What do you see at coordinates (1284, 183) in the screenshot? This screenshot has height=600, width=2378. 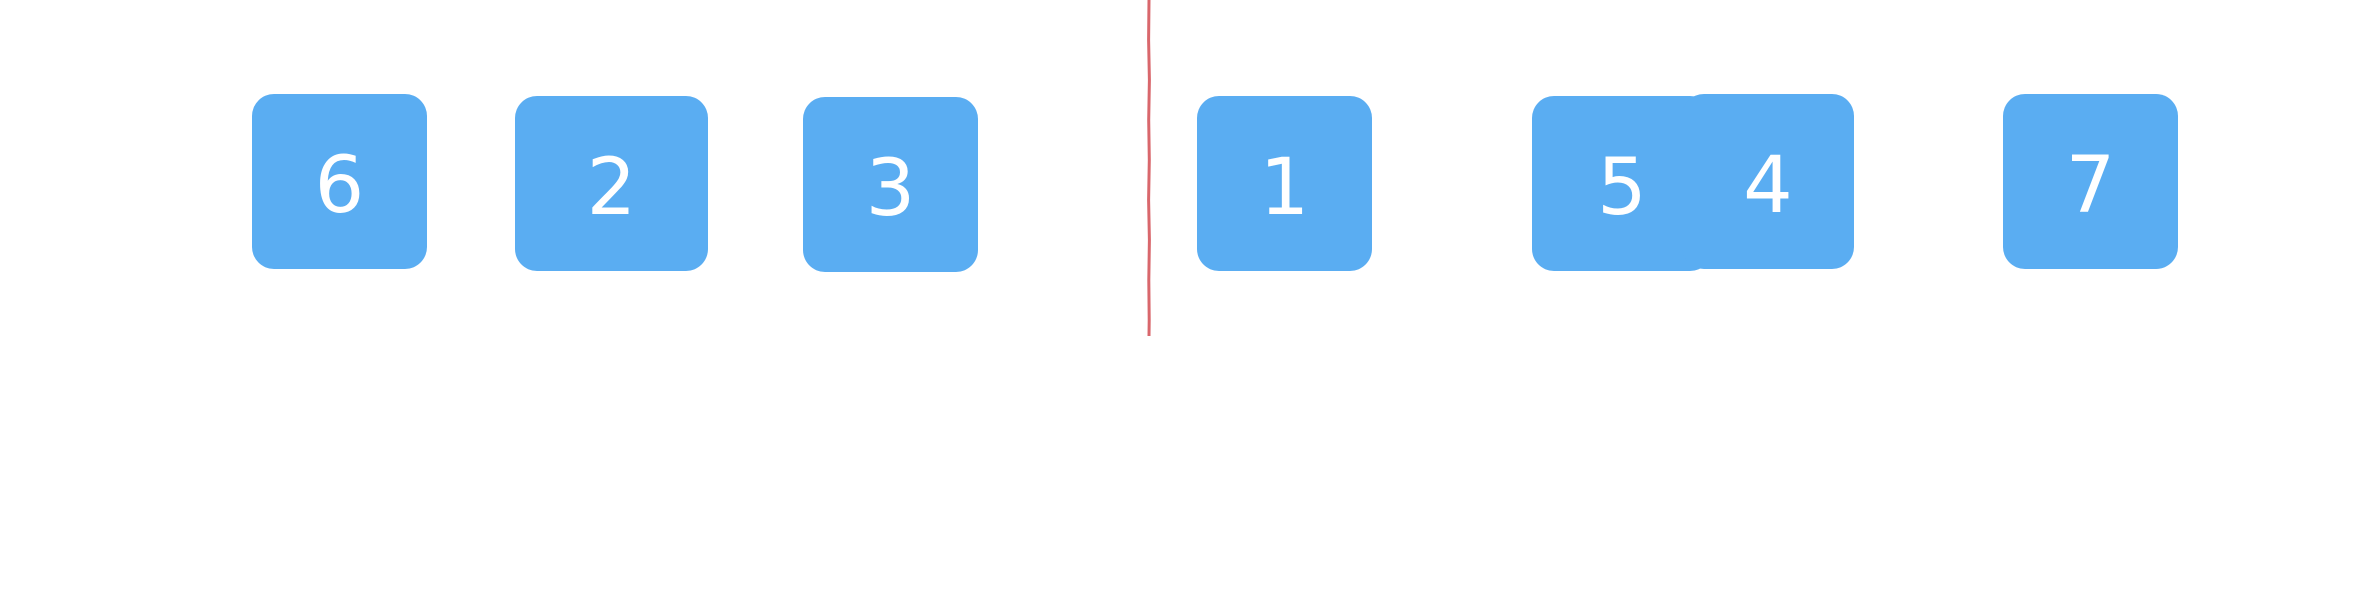 I see `number-tile: 1` at bounding box center [1284, 183].